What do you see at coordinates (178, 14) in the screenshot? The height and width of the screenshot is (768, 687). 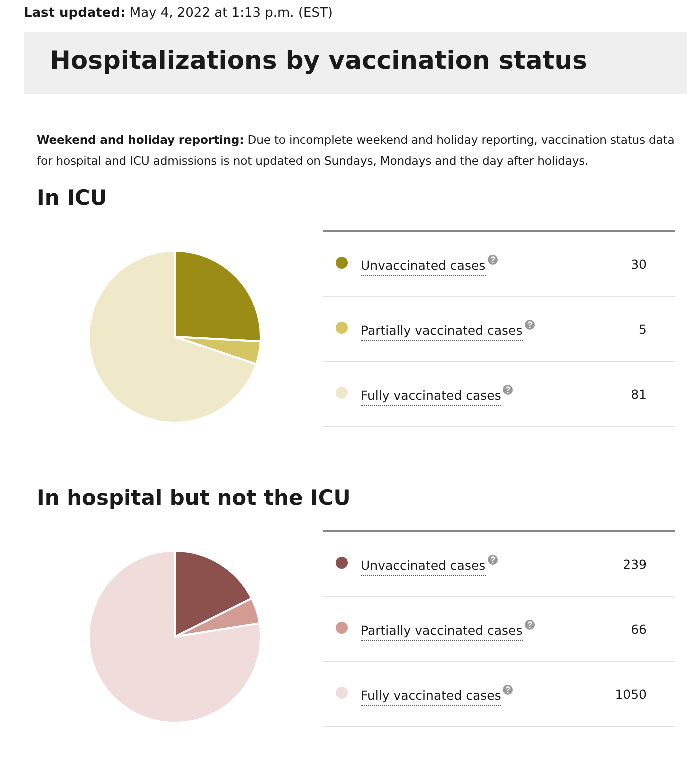 I see `text: Last updated: May 4, 2022 at 1:13 p.m. (EST)` at bounding box center [178, 14].